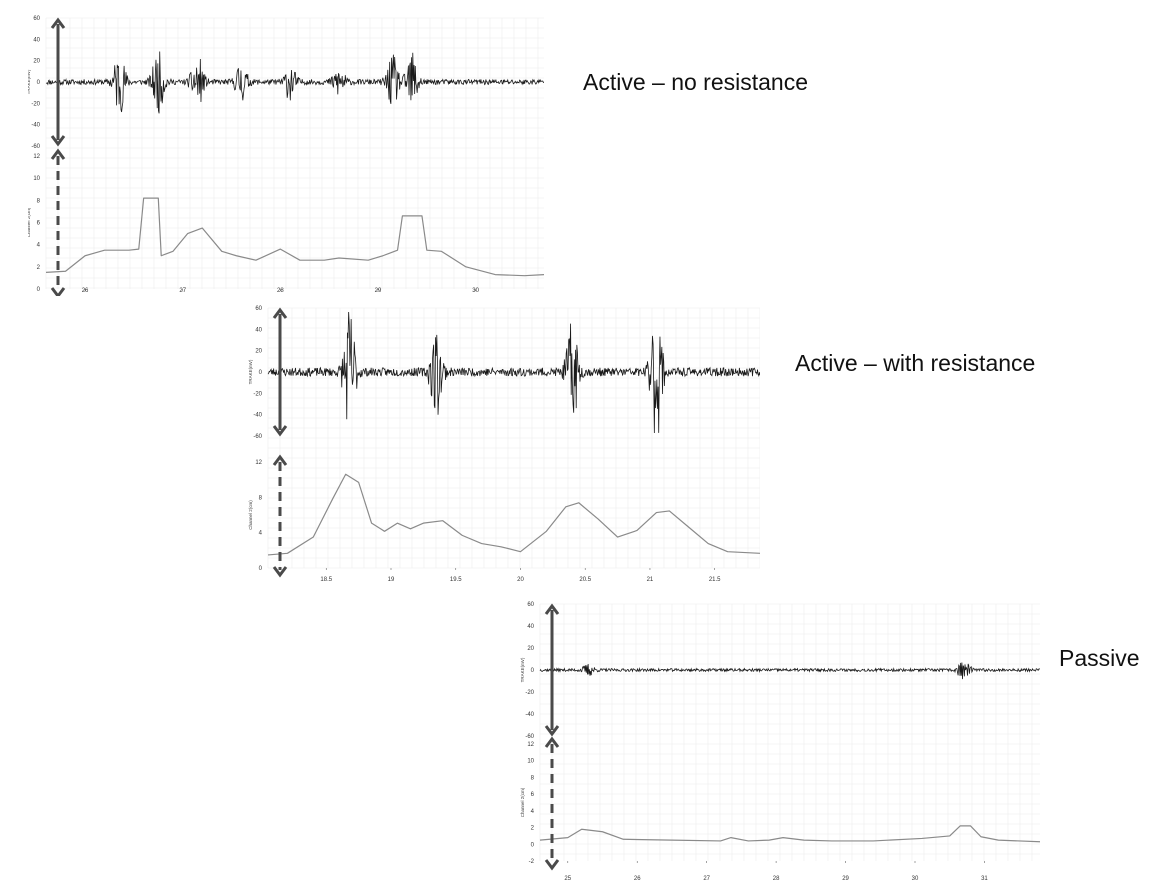  Describe the element at coordinates (915, 363) in the screenshot. I see `caption-active-with-resistance: Active – with resistance` at that location.